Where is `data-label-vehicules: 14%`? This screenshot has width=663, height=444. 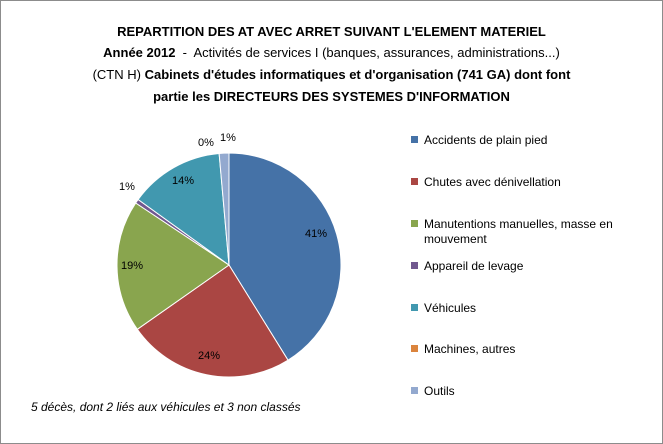 data-label-vehicules: 14% is located at coordinates (183, 181).